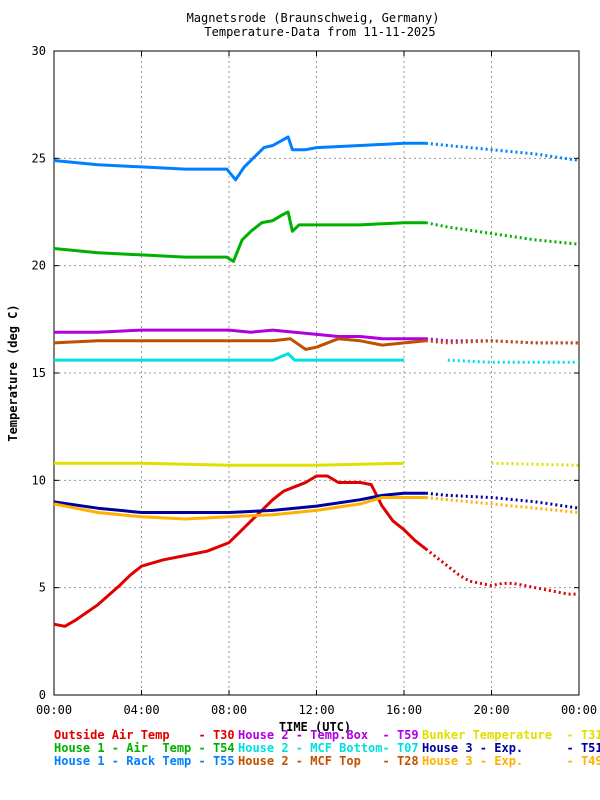 The image size is (600, 800). Describe the element at coordinates (404, 710) in the screenshot. I see `x-tick-label: 16:00` at that location.